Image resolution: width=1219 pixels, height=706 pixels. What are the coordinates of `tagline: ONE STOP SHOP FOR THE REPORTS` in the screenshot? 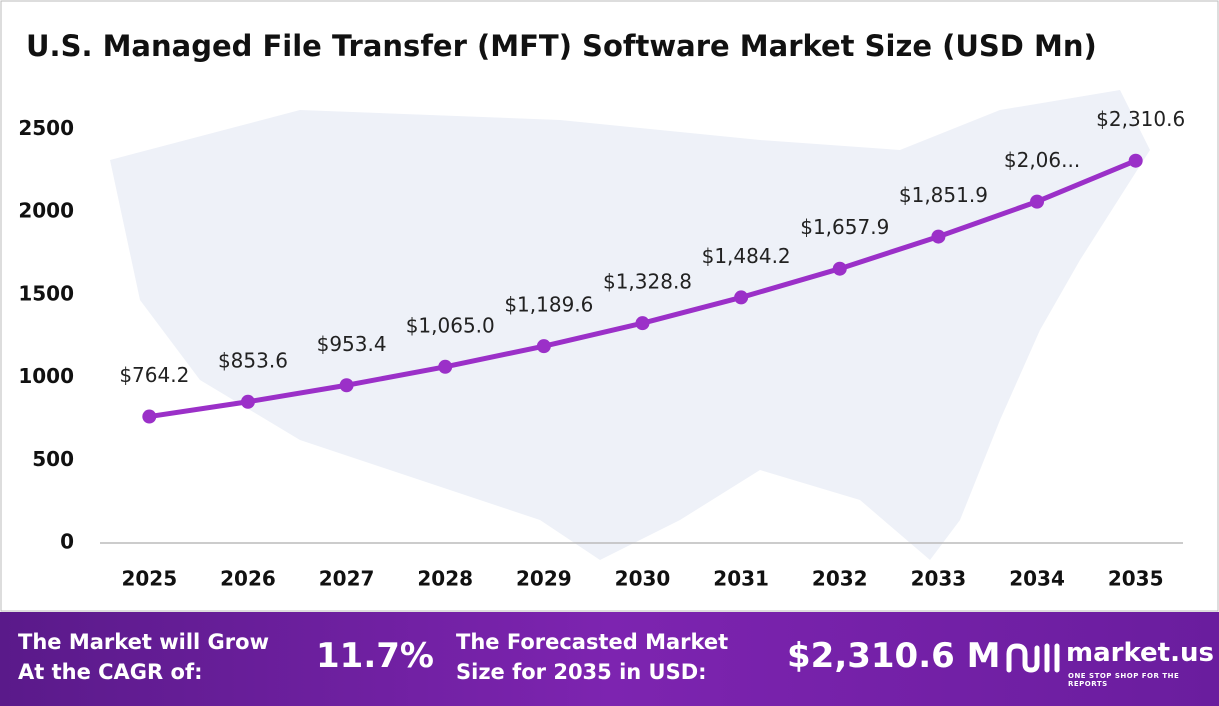 It's located at (1124, 680).